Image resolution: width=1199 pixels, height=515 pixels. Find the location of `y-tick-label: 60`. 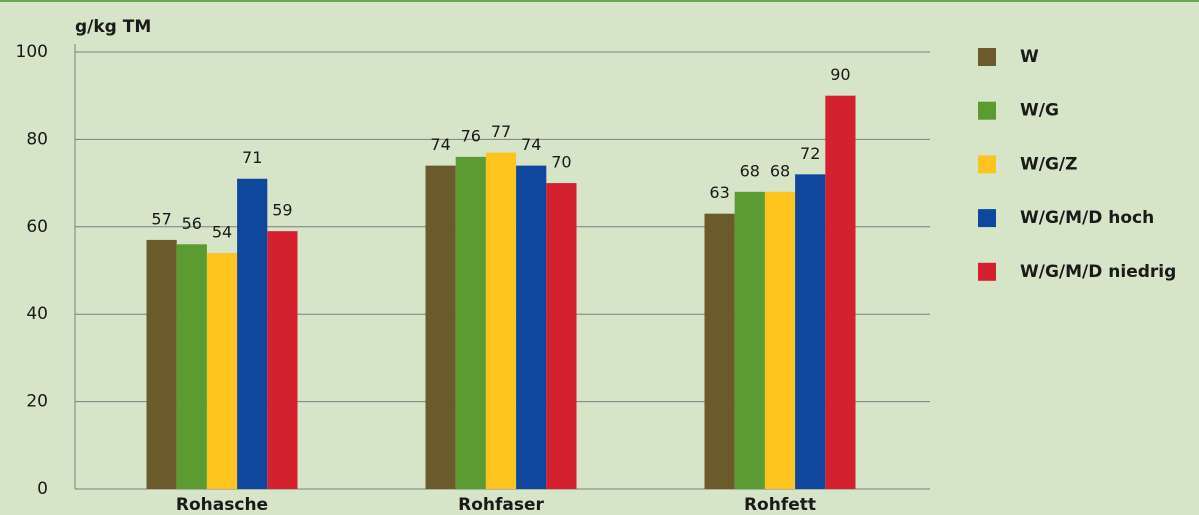

y-tick-label: 60 is located at coordinates (37, 227).